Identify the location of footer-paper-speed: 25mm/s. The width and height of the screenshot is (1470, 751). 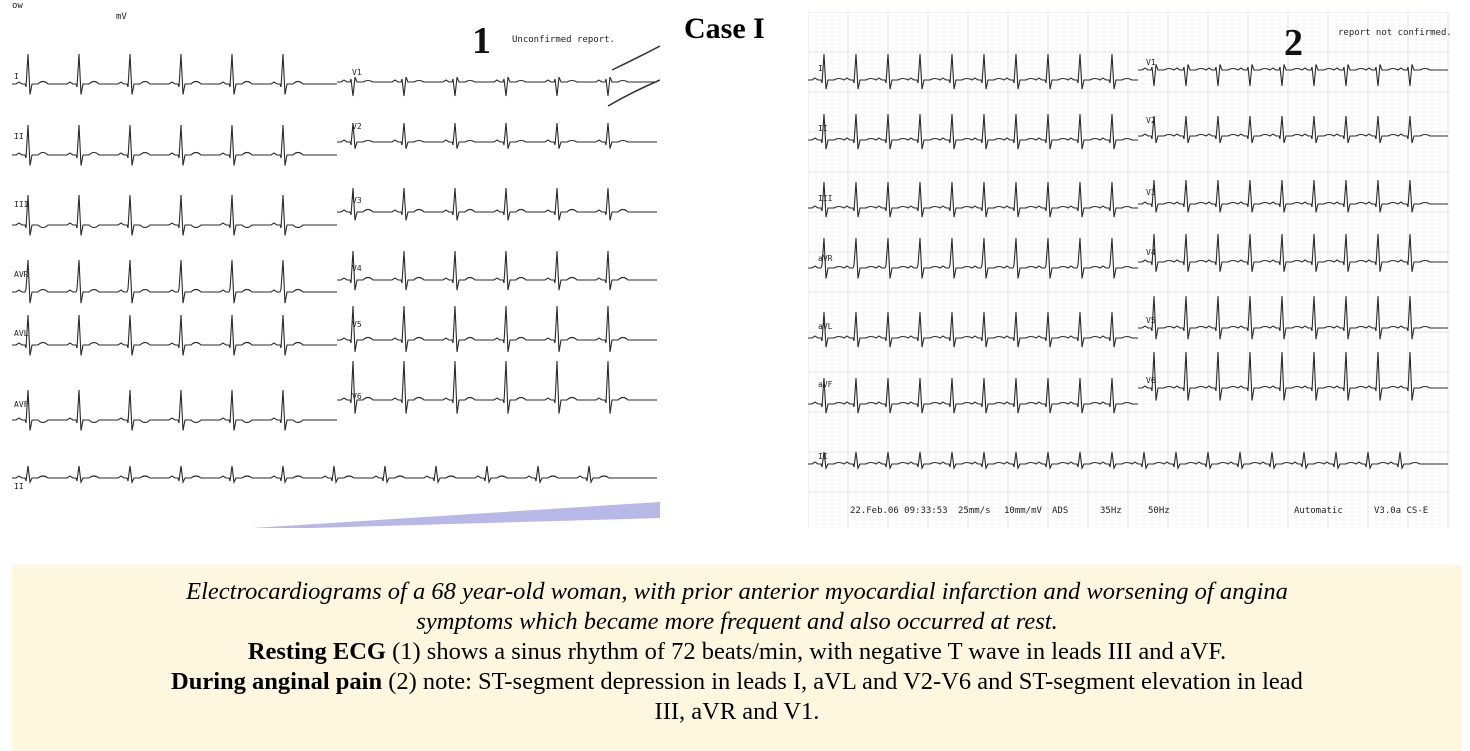
(974, 511).